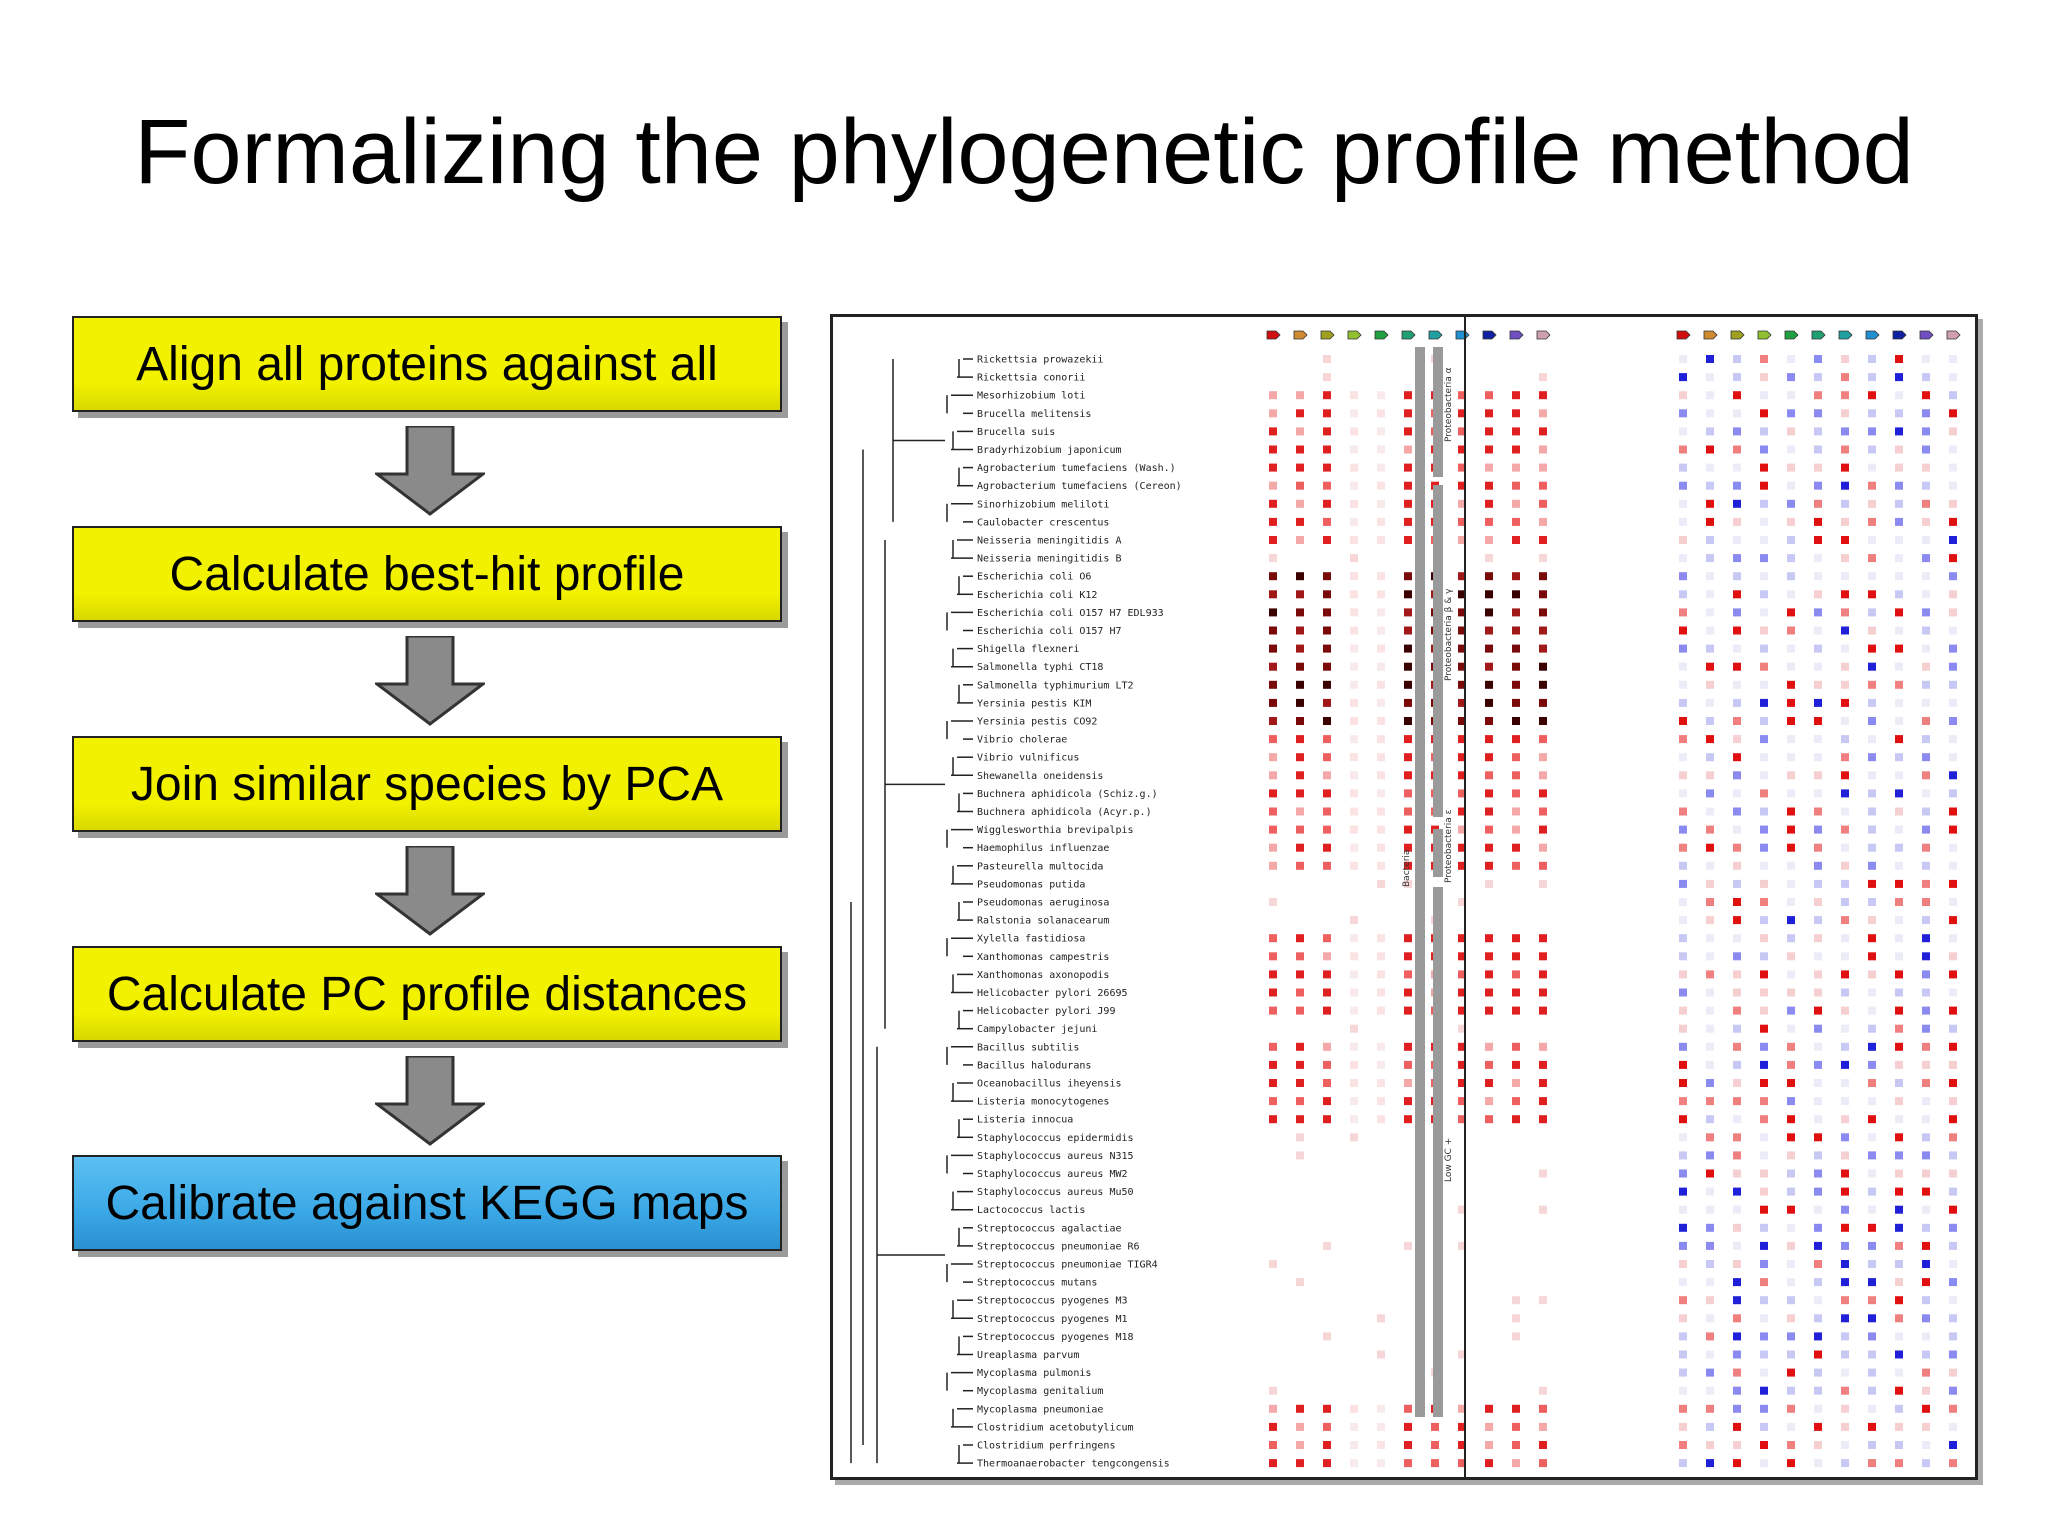 The height and width of the screenshot is (1536, 2048). I want to click on species-label: Ralstonia solanacearum, so click(1043, 921).